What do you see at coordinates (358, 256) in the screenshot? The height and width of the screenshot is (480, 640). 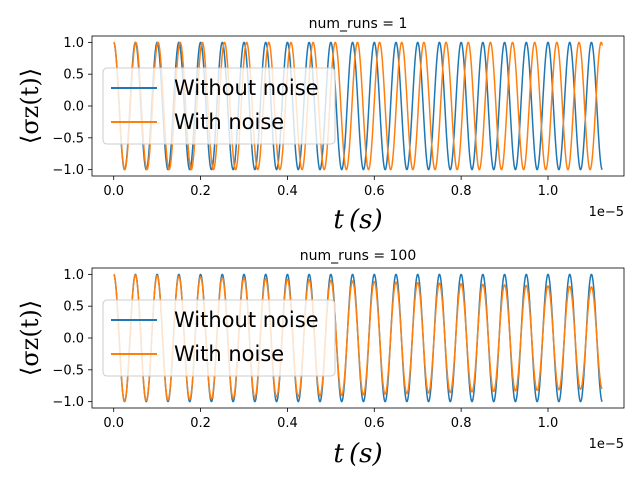 I see `subplot-title: num_runs = 100` at bounding box center [358, 256].